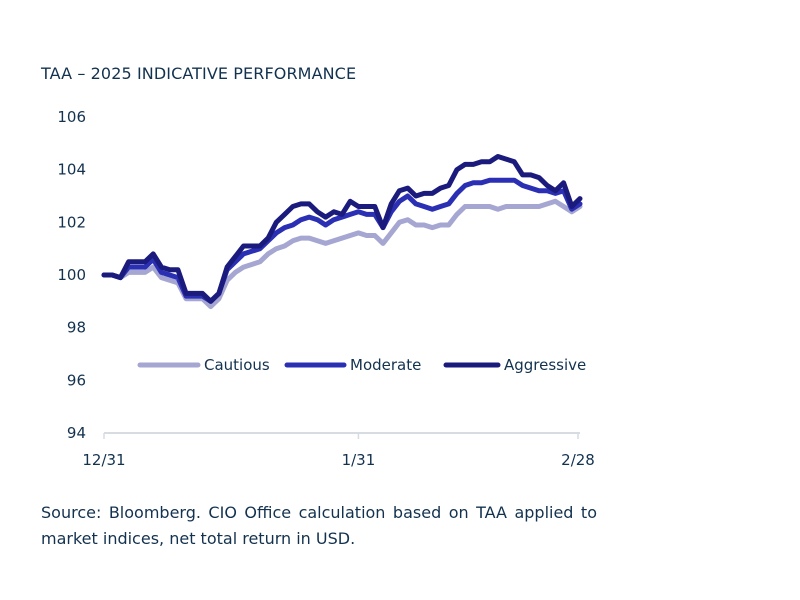 This screenshot has width=800, height=600. I want to click on legend-label: Aggressive, so click(545, 365).